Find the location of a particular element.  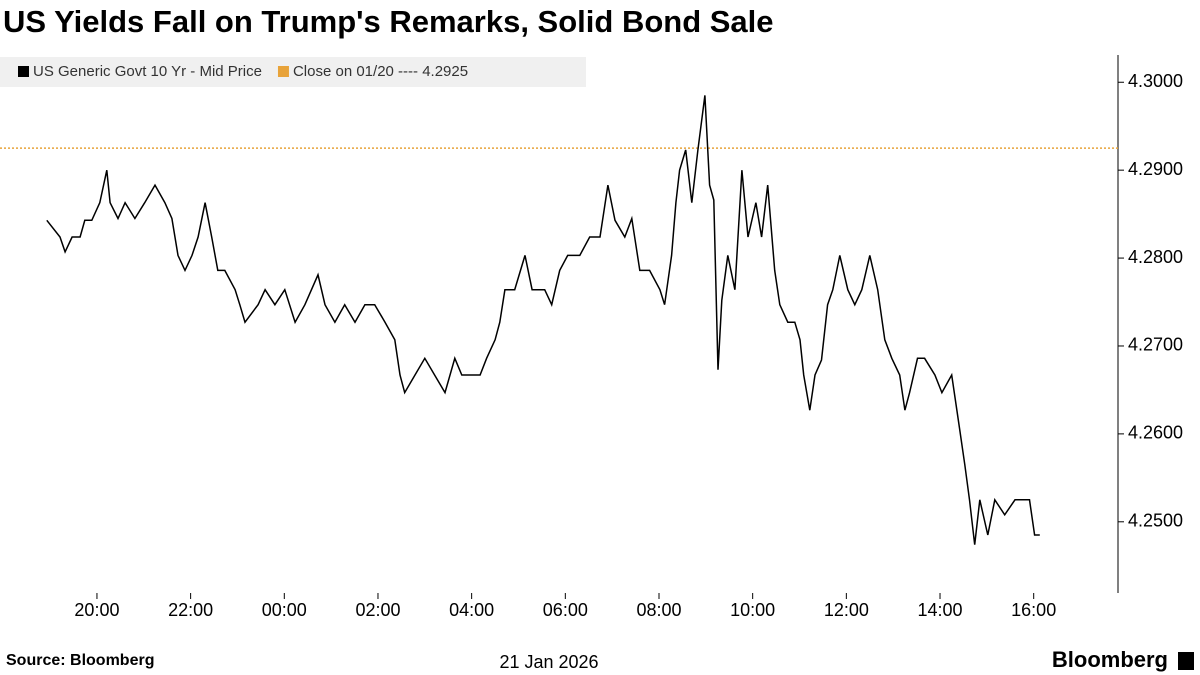

y-tick-label: 4.2800 is located at coordinates (1155, 257).